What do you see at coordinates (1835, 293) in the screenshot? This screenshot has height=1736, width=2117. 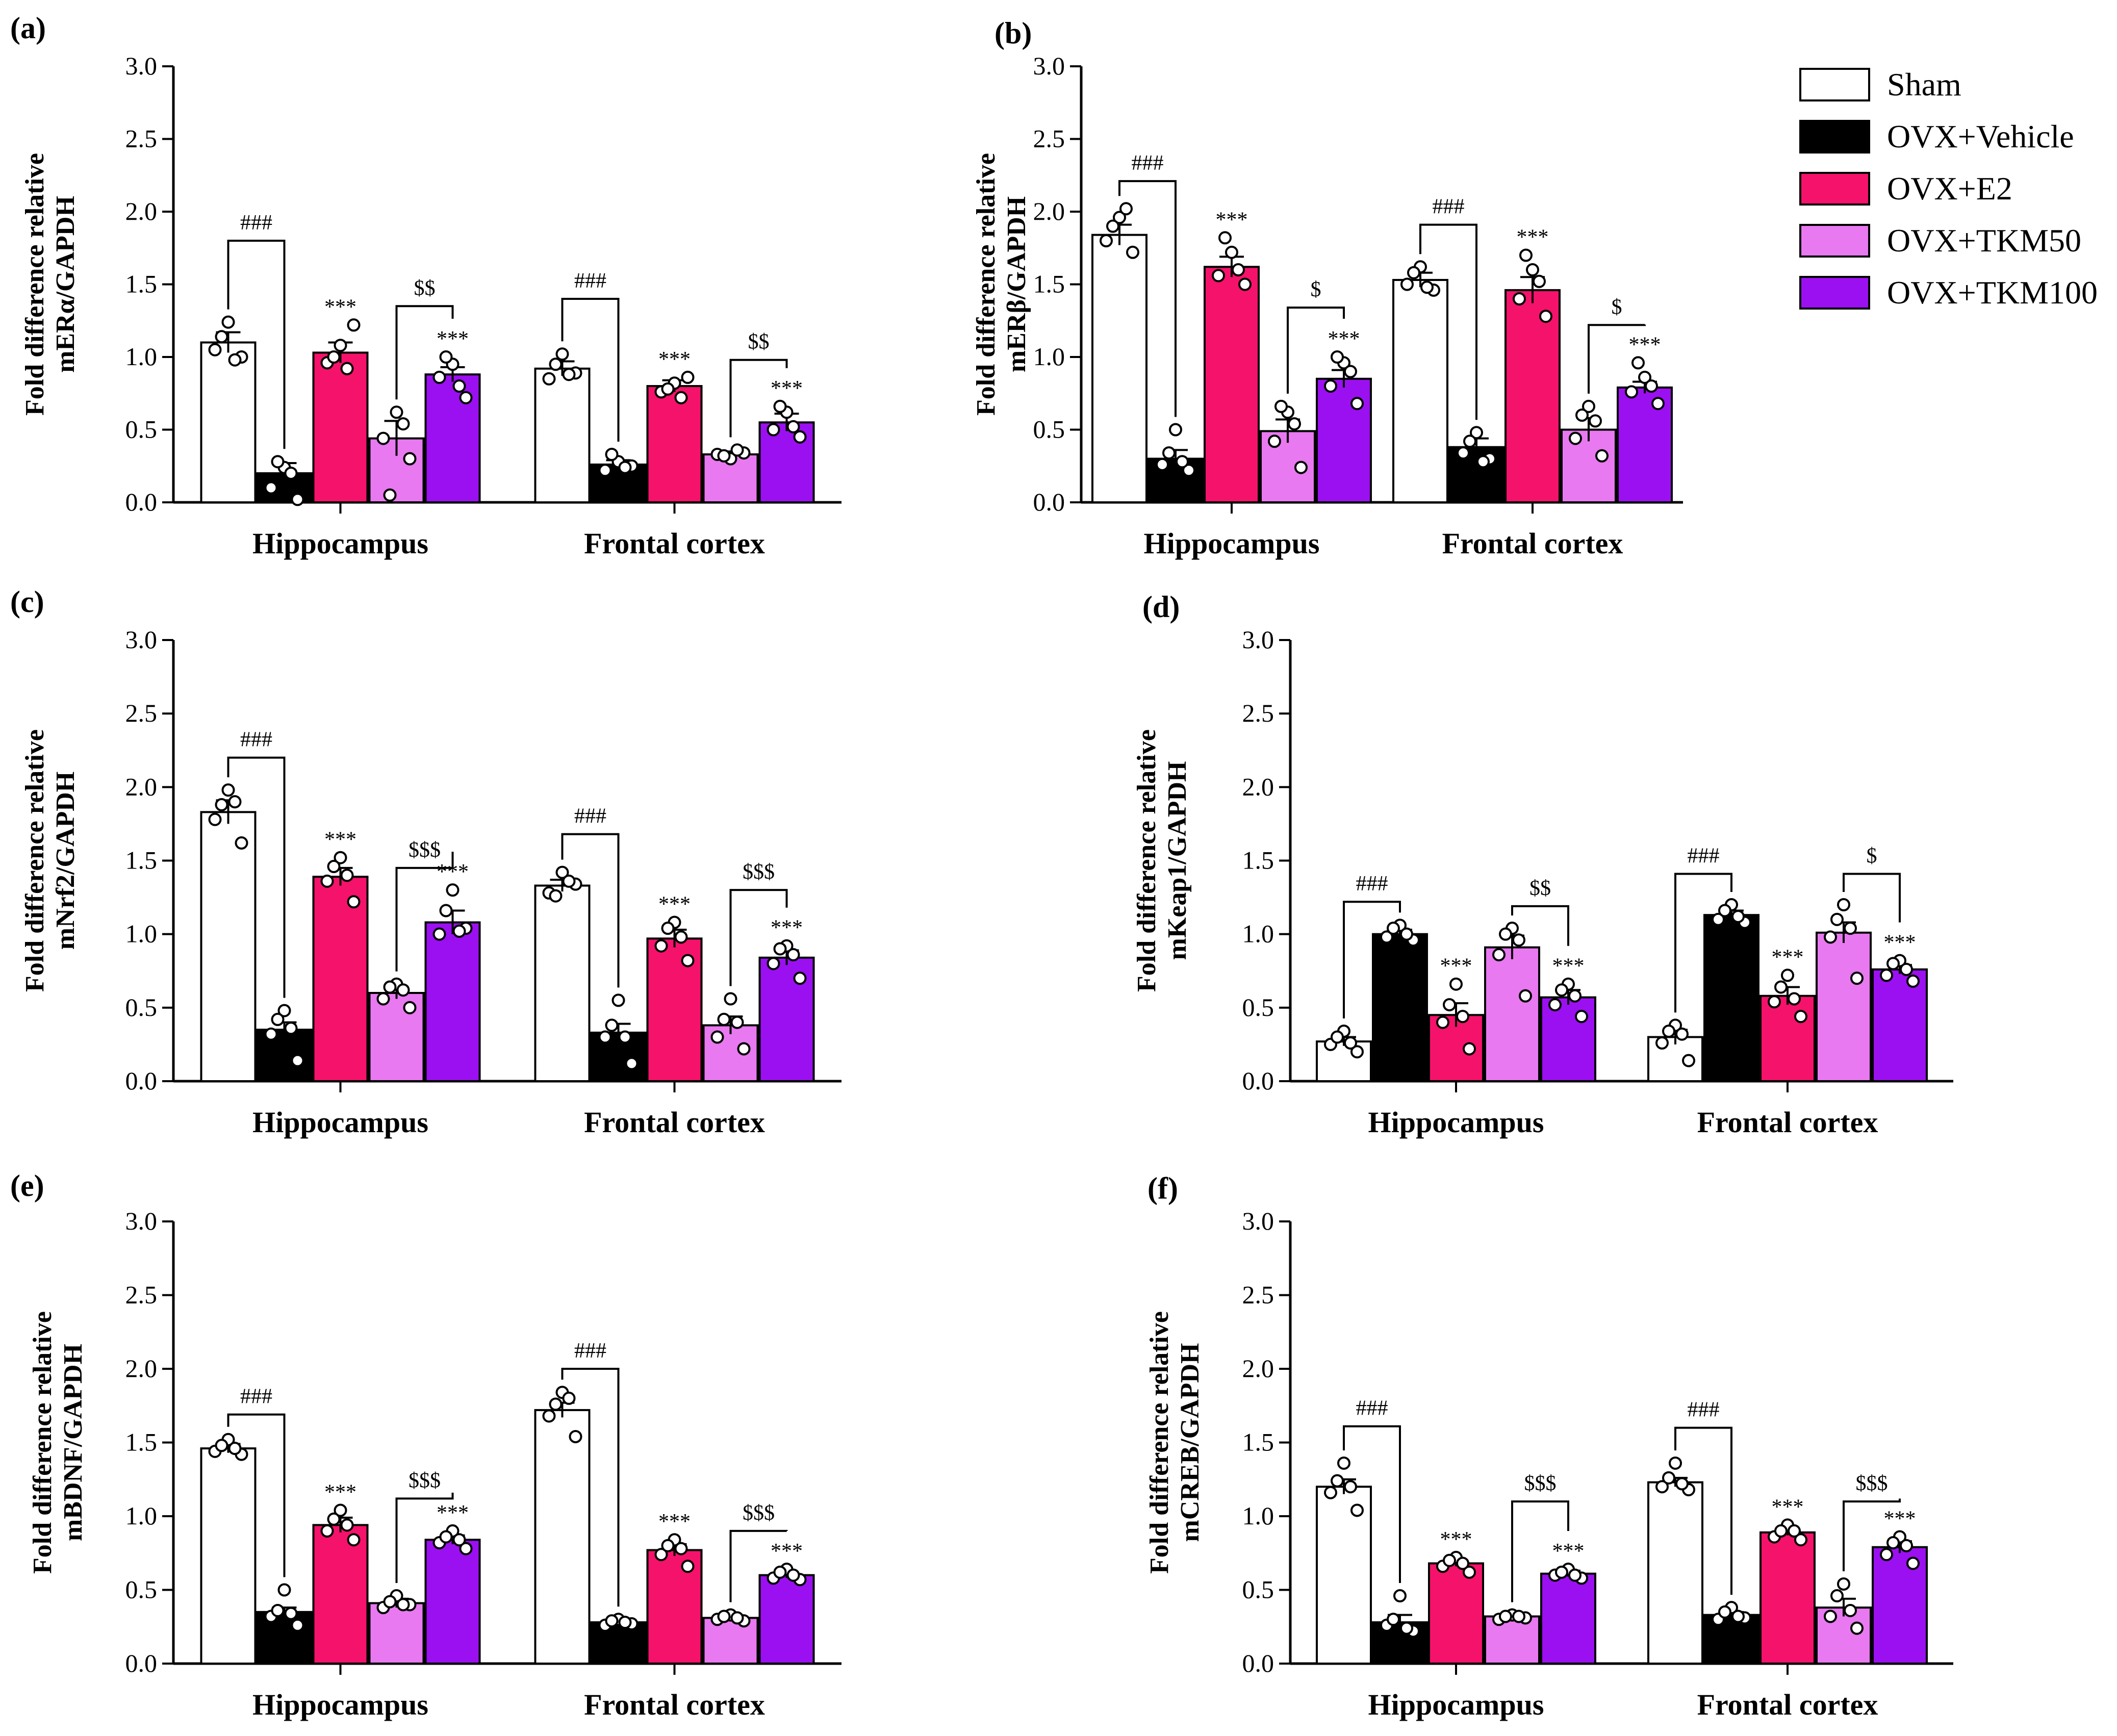 I see `legend-swatch-ovx-tkm100` at bounding box center [1835, 293].